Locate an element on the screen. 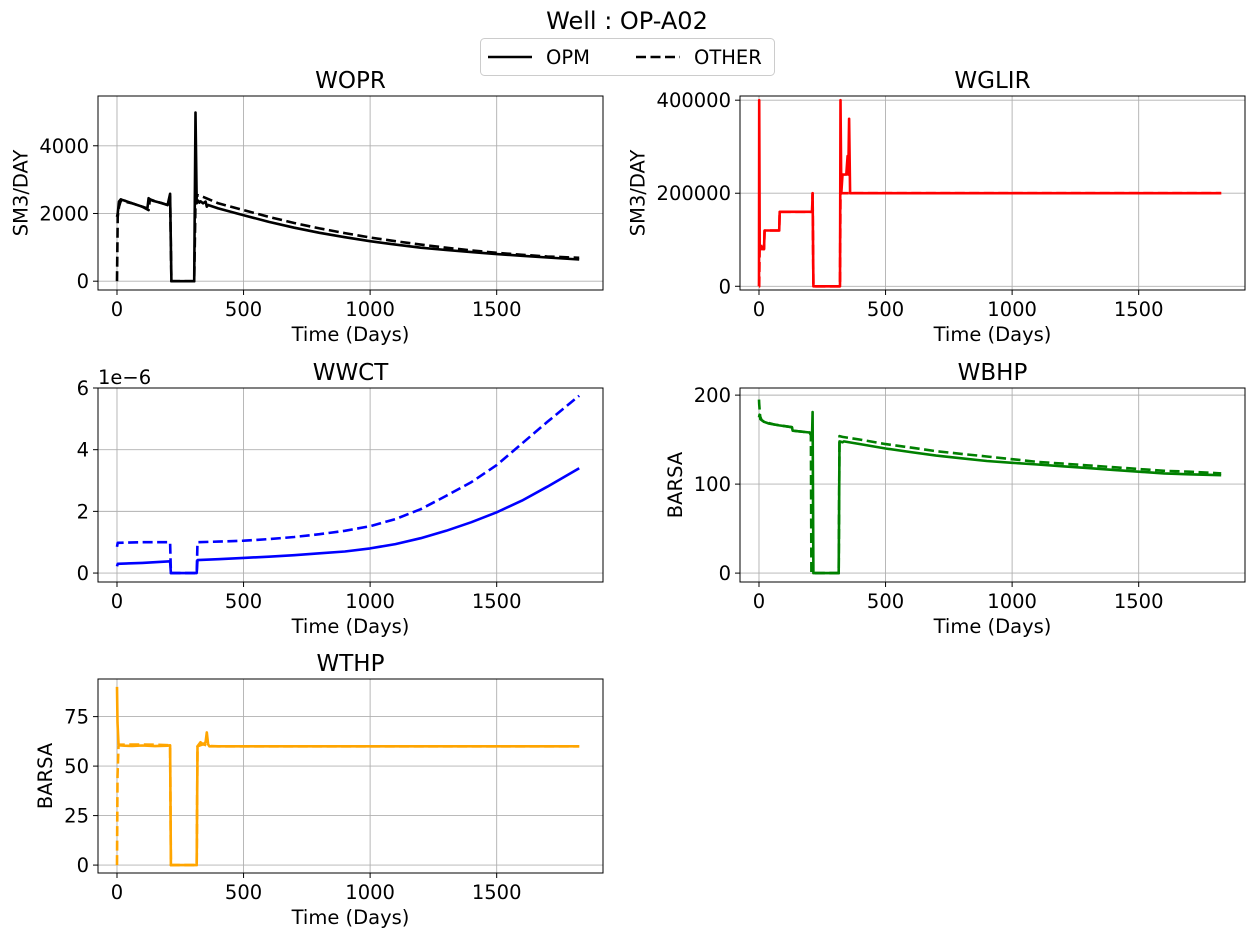  wwct-xlabel: Time (Days) is located at coordinates (350, 626).